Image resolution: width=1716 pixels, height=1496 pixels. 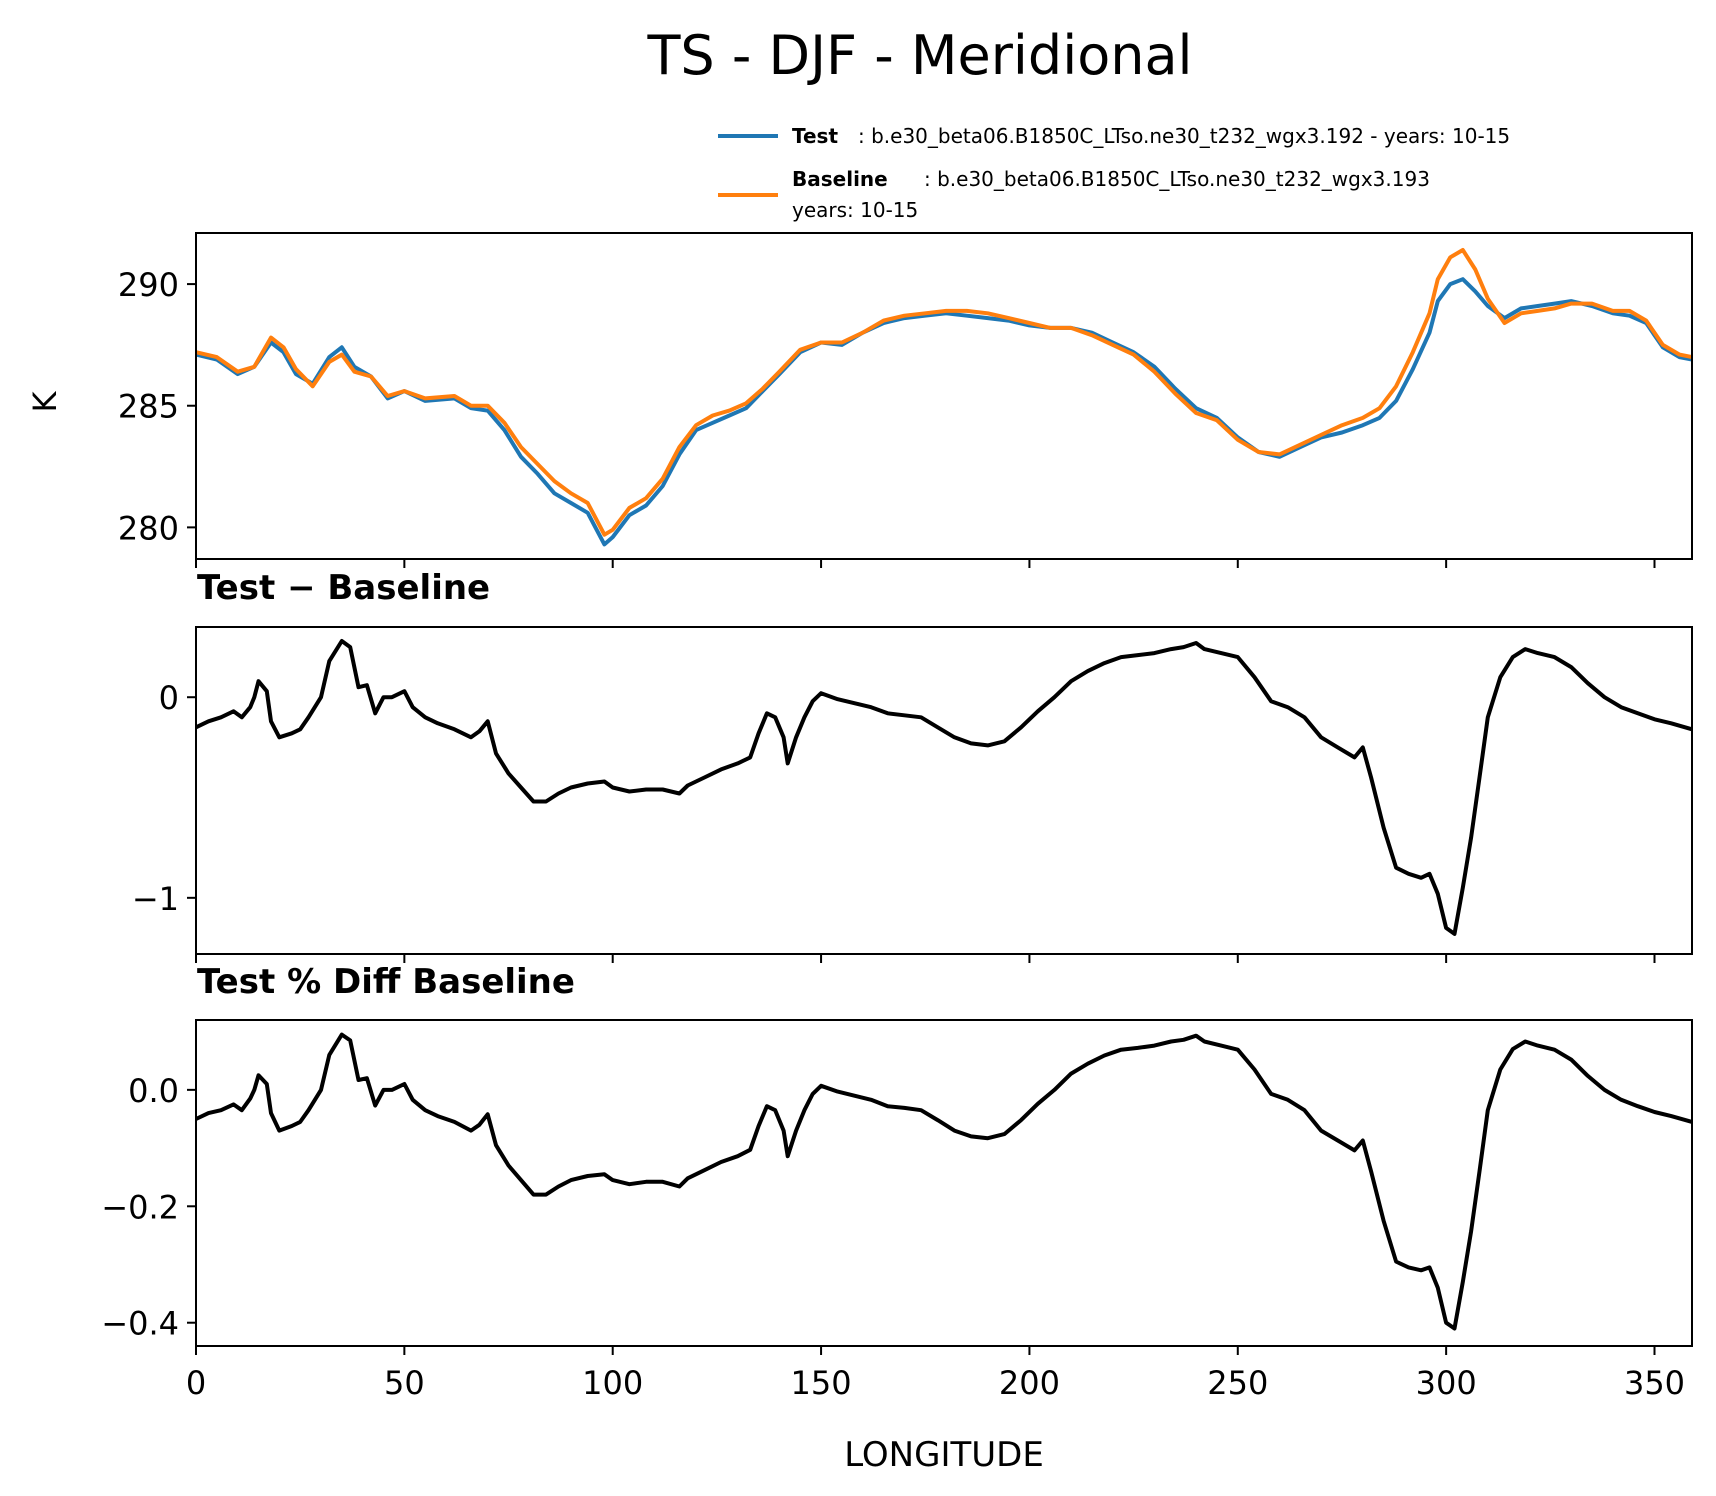 I want to click on y-tick-label: 285, so click(x=148, y=407).